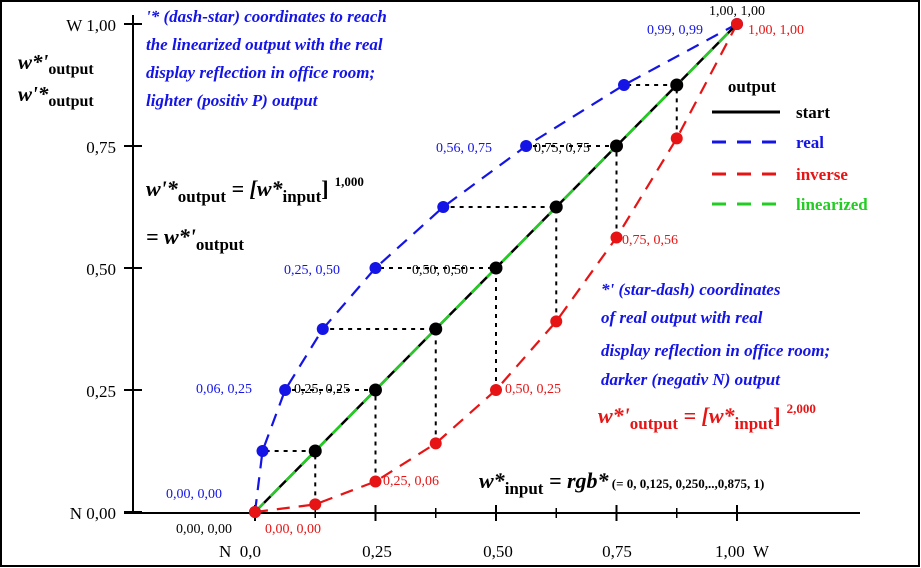  I want to click on point-label: 0,06, 0,25, so click(224, 389).